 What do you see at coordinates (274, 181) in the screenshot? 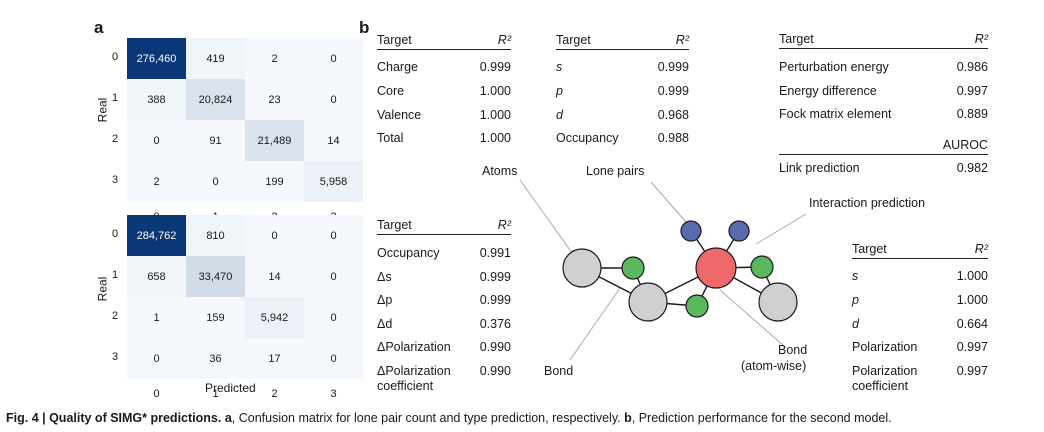
I see `cm-cell: 199` at bounding box center [274, 181].